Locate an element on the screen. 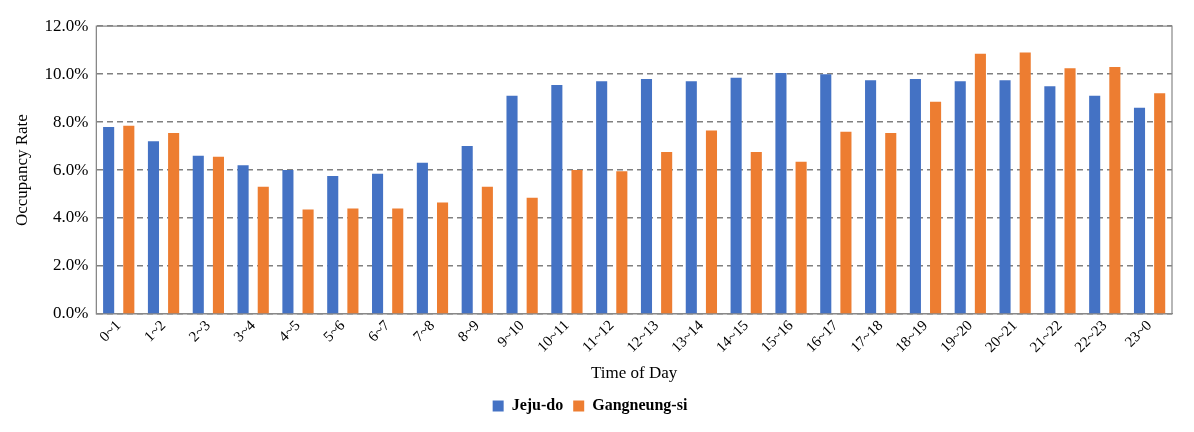 Image resolution: width=1194 pixels, height=432 pixels. x-tick-label: 4~5 is located at coordinates (289, 330).